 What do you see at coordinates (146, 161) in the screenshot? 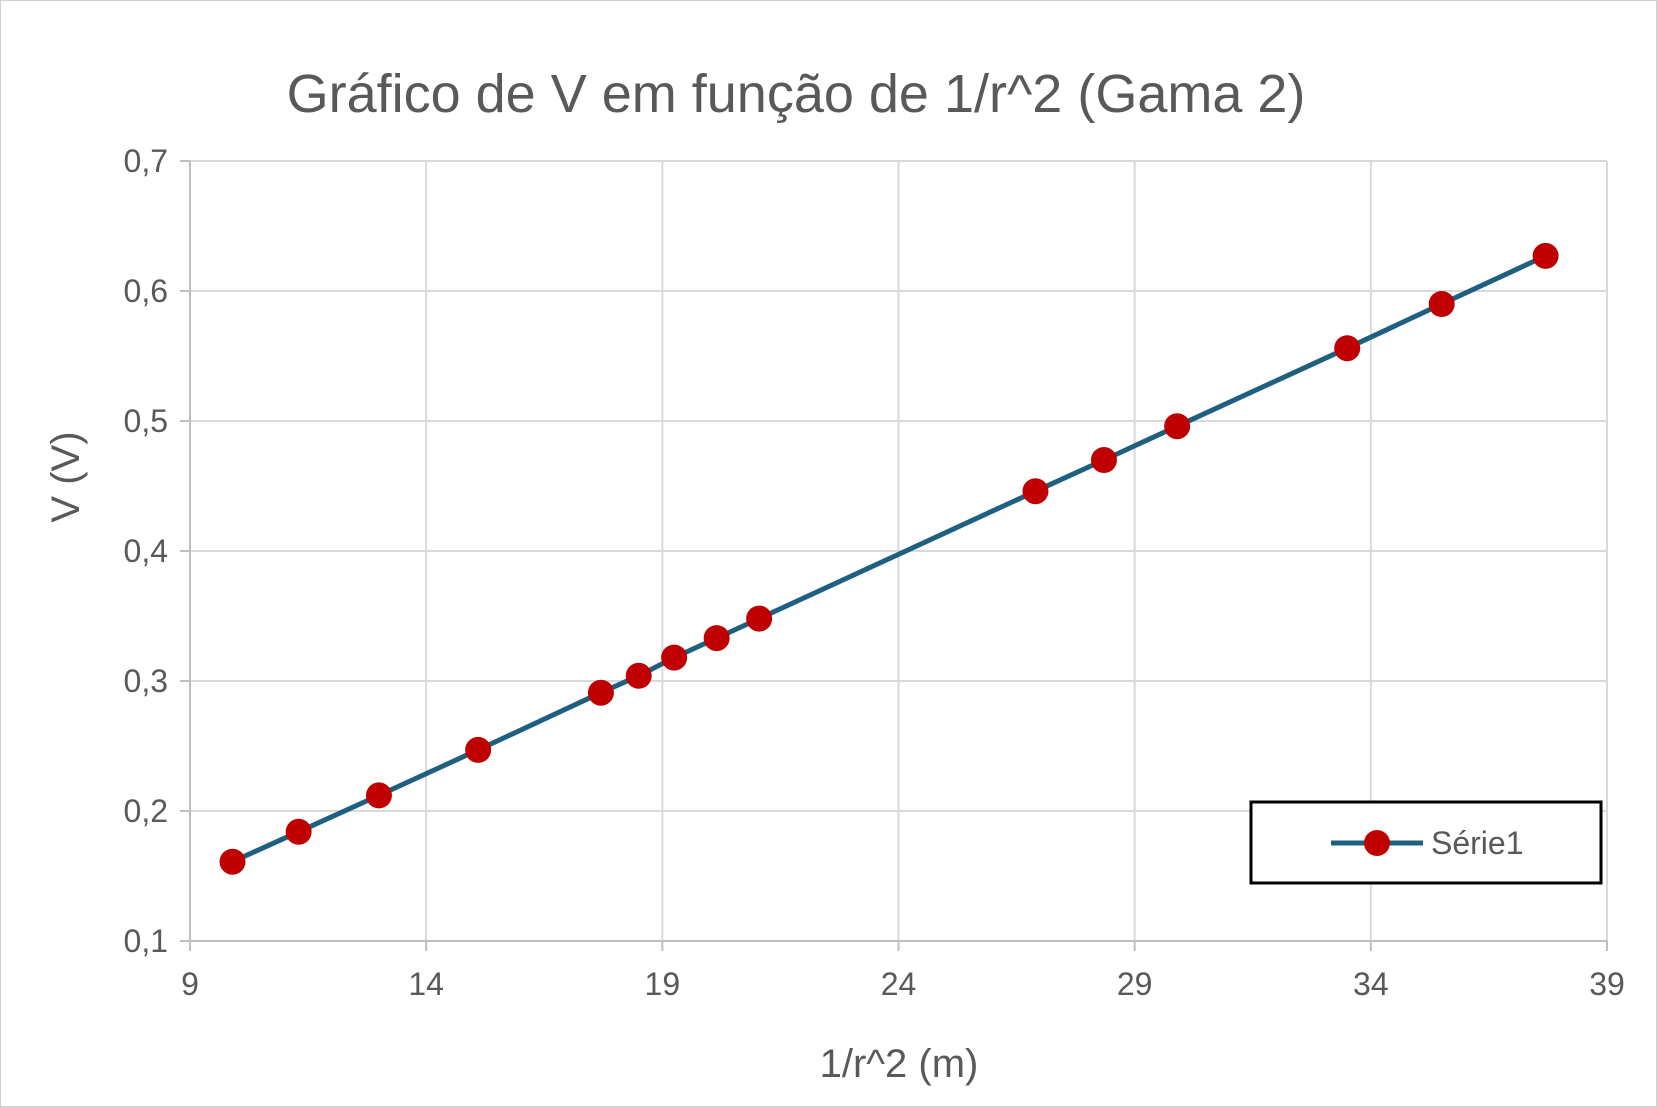
I see `y-tick-label-6: 0,7` at bounding box center [146, 161].